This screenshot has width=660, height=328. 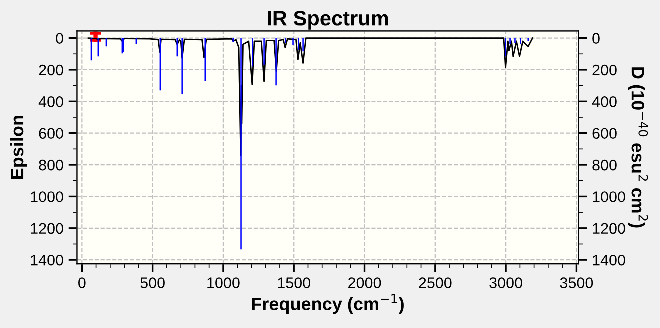 What do you see at coordinates (82, 283) in the screenshot?
I see `x-tick-label: 0` at bounding box center [82, 283].